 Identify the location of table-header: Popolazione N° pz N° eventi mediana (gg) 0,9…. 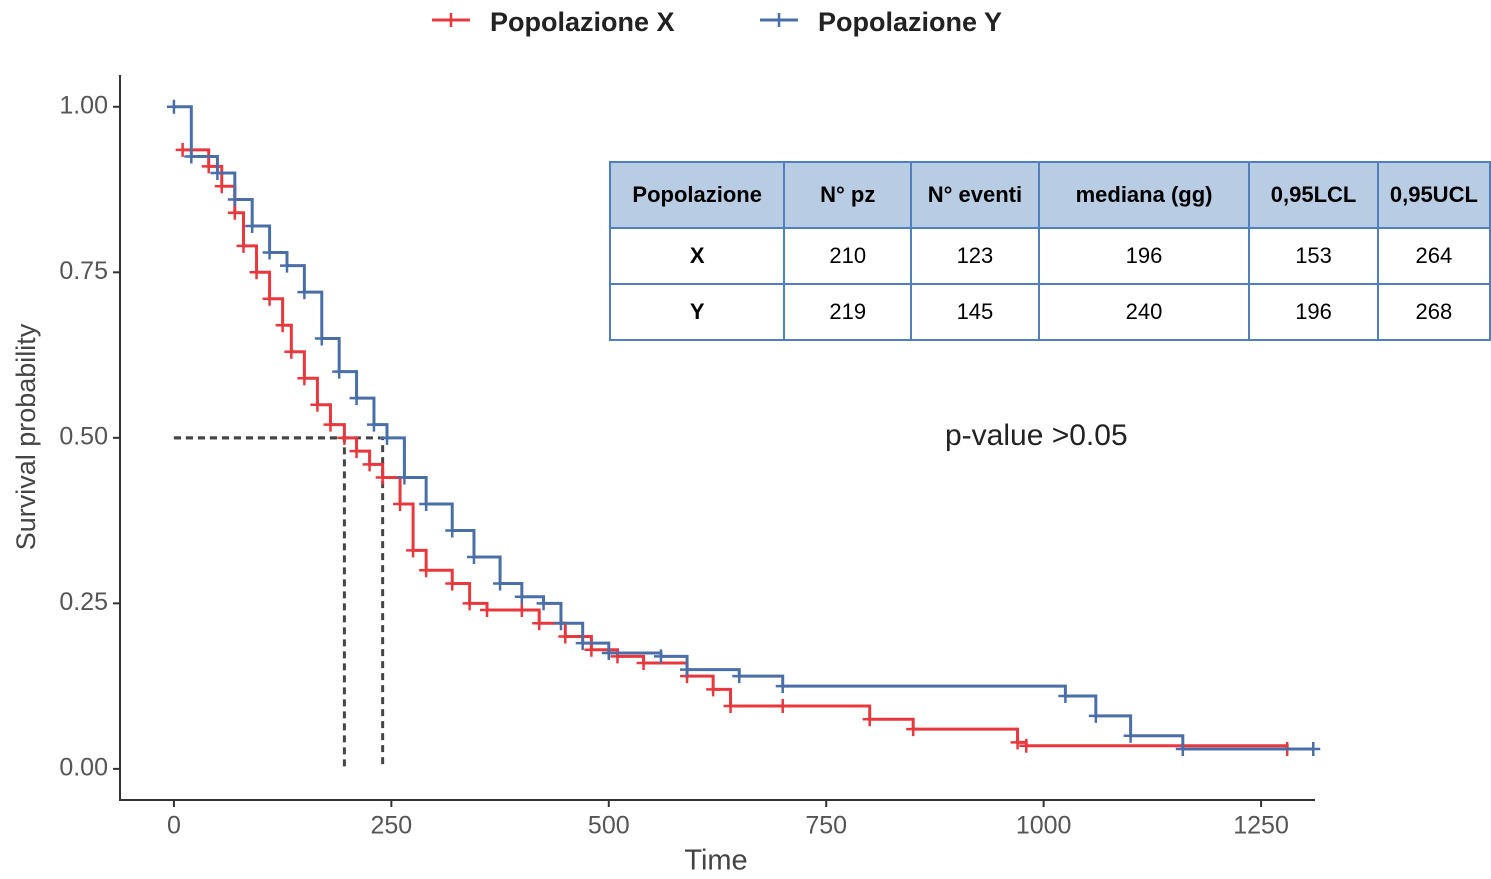
(1049, 195).